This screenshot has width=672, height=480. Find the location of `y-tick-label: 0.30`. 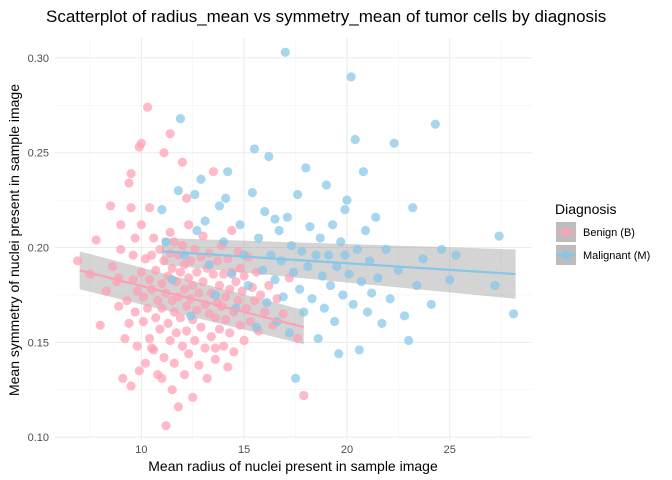

y-tick-label: 0.30 is located at coordinates (38, 59).